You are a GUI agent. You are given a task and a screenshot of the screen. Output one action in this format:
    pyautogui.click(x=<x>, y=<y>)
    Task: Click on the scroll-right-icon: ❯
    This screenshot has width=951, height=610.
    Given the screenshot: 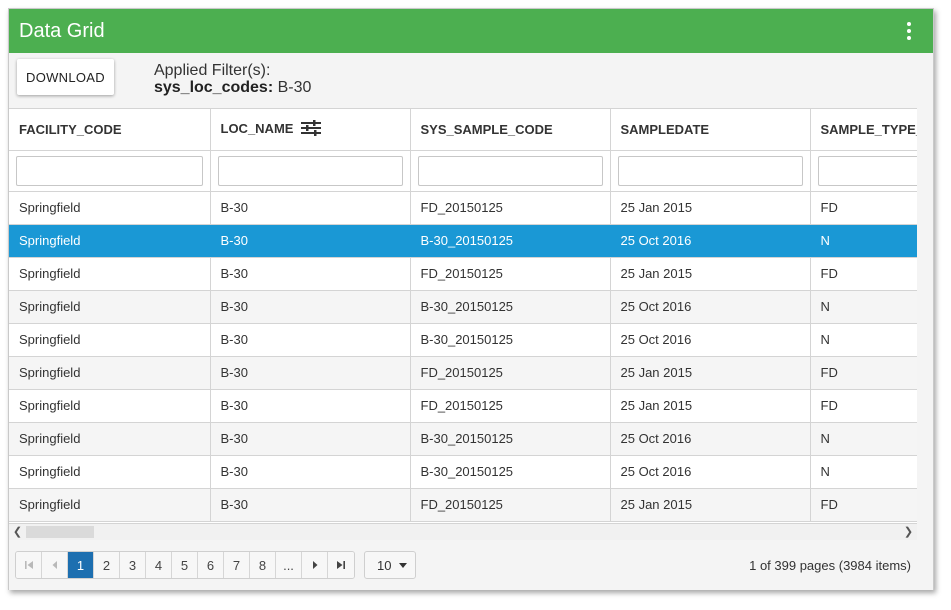 What is the action you would take?
    pyautogui.click(x=908, y=532)
    